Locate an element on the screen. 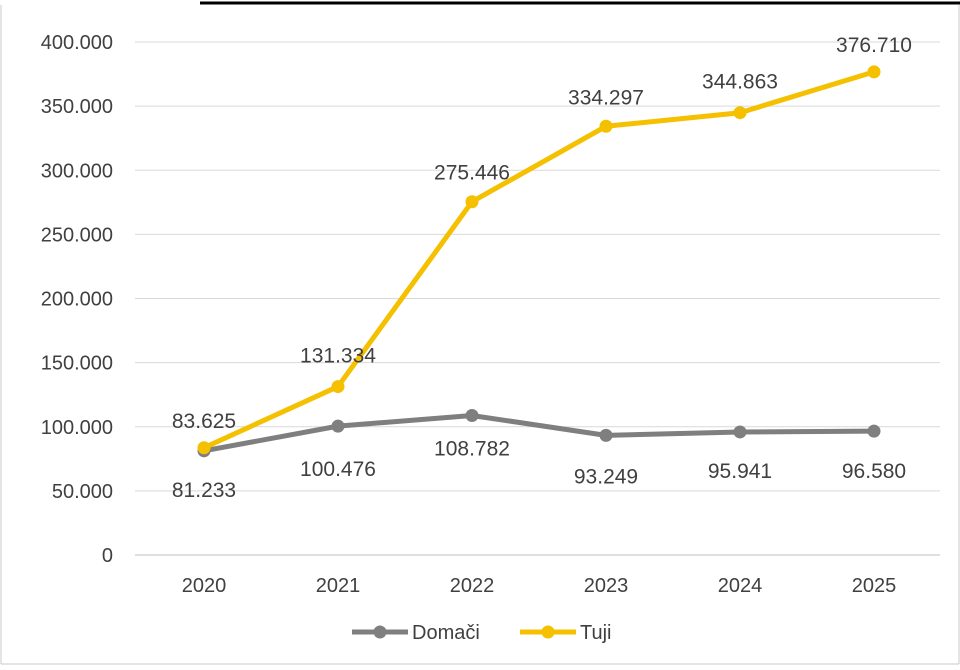  x-tick-label: 2024 is located at coordinates (740, 586).